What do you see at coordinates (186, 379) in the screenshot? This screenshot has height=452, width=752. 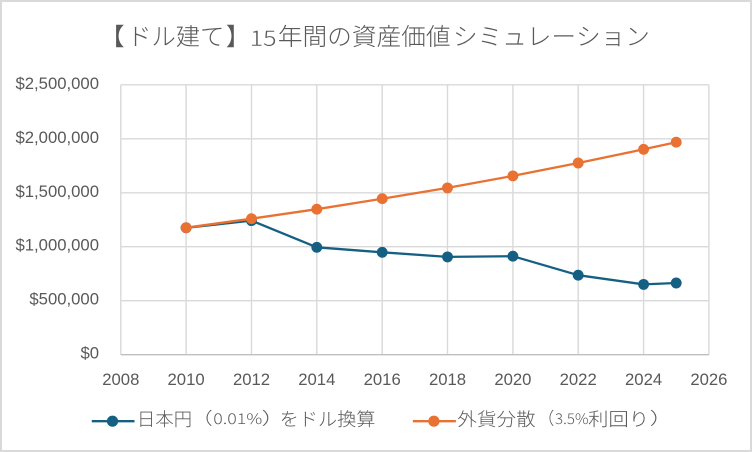 I see `svg-text: 2010` at bounding box center [186, 379].